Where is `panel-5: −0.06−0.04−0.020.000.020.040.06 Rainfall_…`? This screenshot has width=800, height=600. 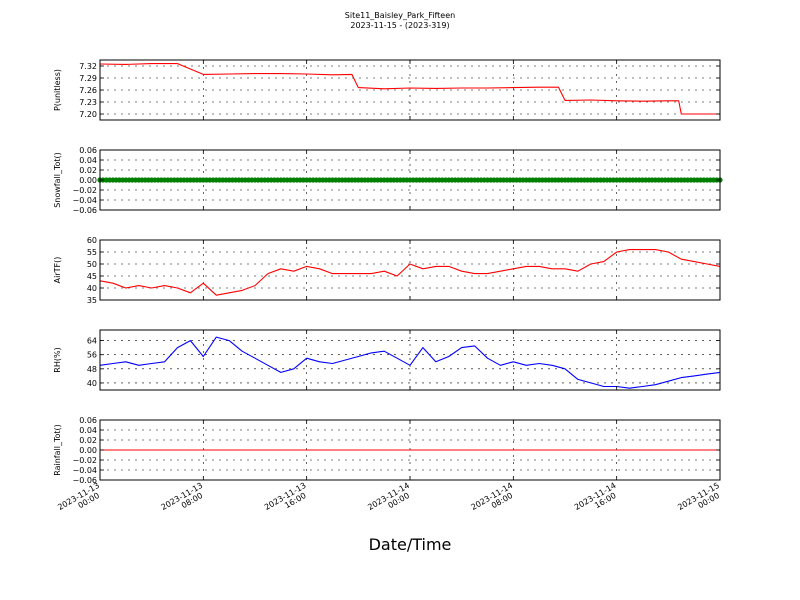
panel-5: −0.06−0.04−0.020.000.020.040.06 Rainfall_… is located at coordinates (387, 450).